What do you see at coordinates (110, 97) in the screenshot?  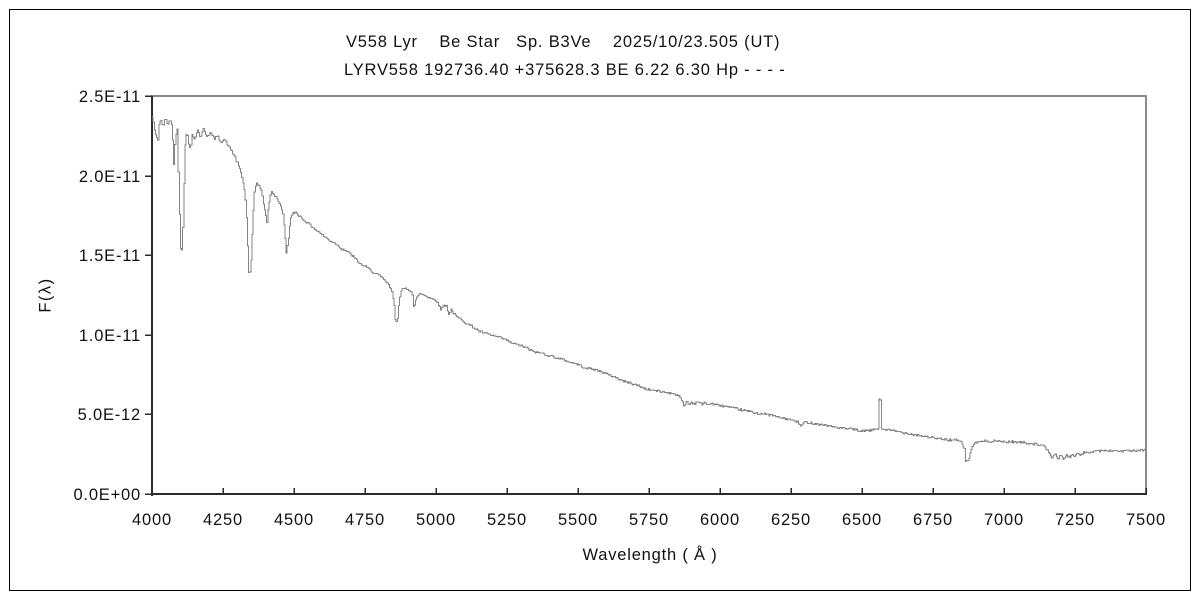 I see `y-tick-label: 2.5E-11` at bounding box center [110, 97].